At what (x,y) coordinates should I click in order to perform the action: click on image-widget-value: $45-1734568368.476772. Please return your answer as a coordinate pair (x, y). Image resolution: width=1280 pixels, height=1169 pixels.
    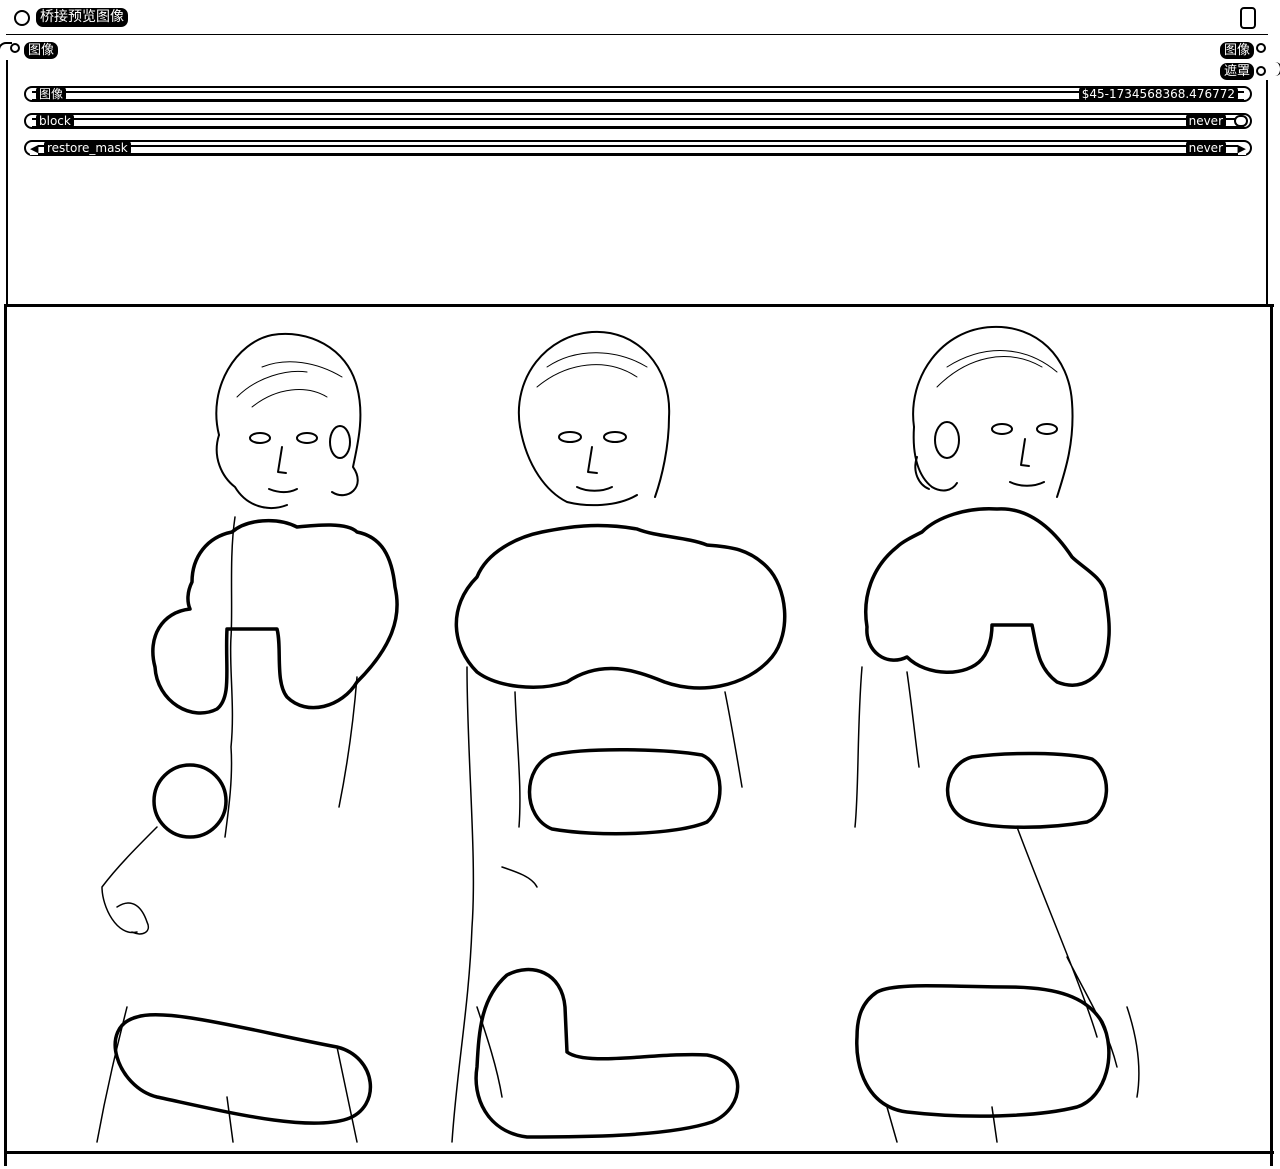
    Looking at the image, I should click on (1158, 94).